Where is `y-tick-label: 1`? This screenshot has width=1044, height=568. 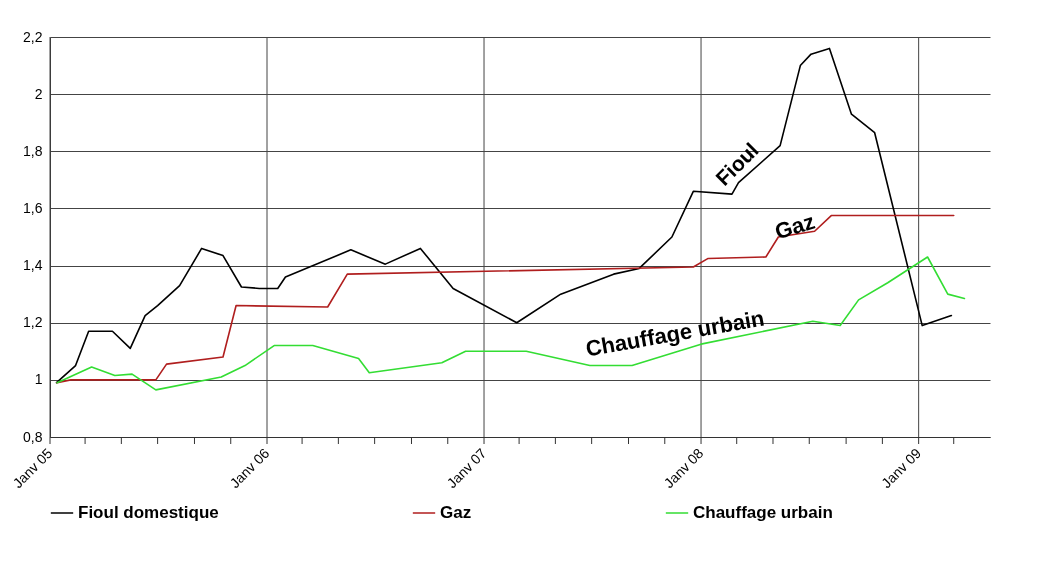
y-tick-label: 1 is located at coordinates (38, 379).